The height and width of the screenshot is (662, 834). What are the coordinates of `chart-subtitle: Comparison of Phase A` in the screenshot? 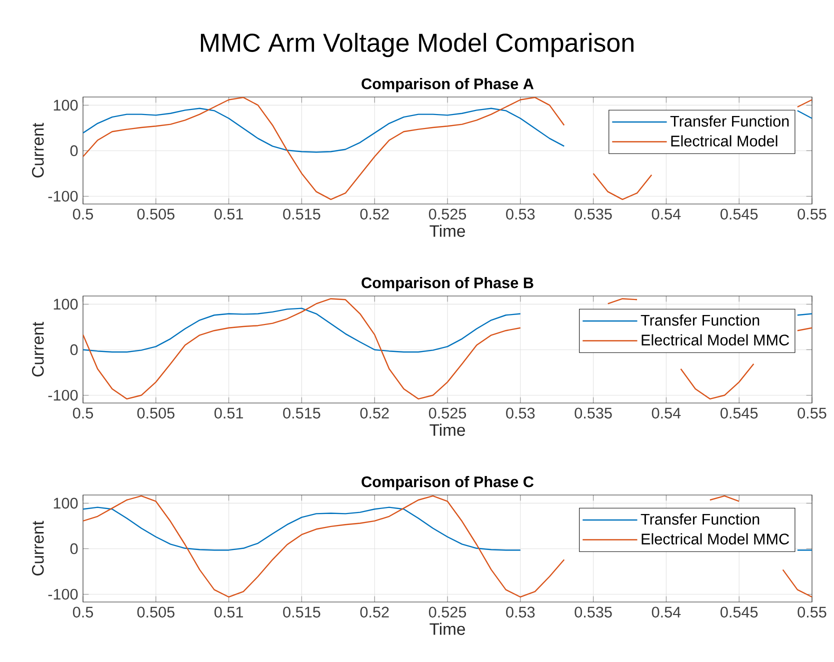 It's located at (448, 85).